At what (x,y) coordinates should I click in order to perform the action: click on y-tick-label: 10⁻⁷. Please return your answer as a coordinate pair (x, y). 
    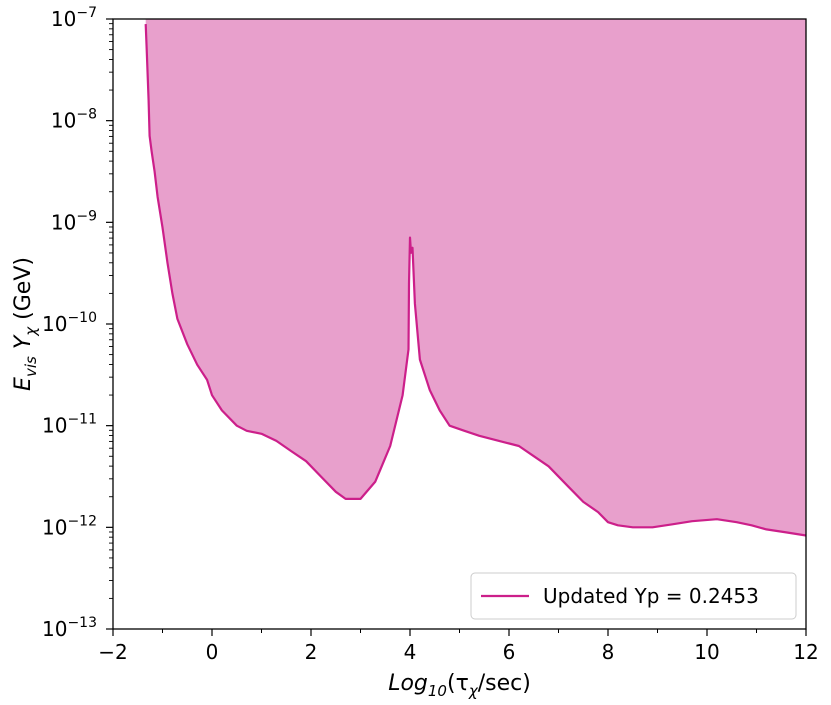
    Looking at the image, I should click on (74, 18).